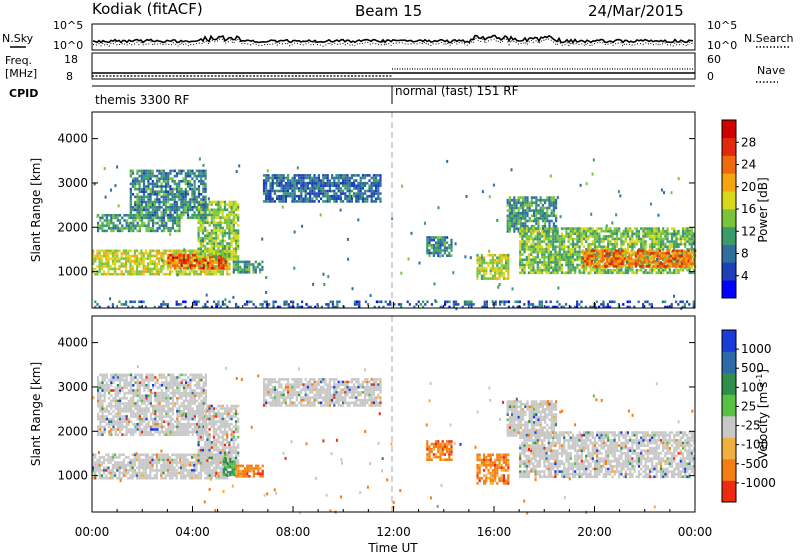  Describe the element at coordinates (393, 42) in the screenshot. I see `noise-search-trace` at that location.